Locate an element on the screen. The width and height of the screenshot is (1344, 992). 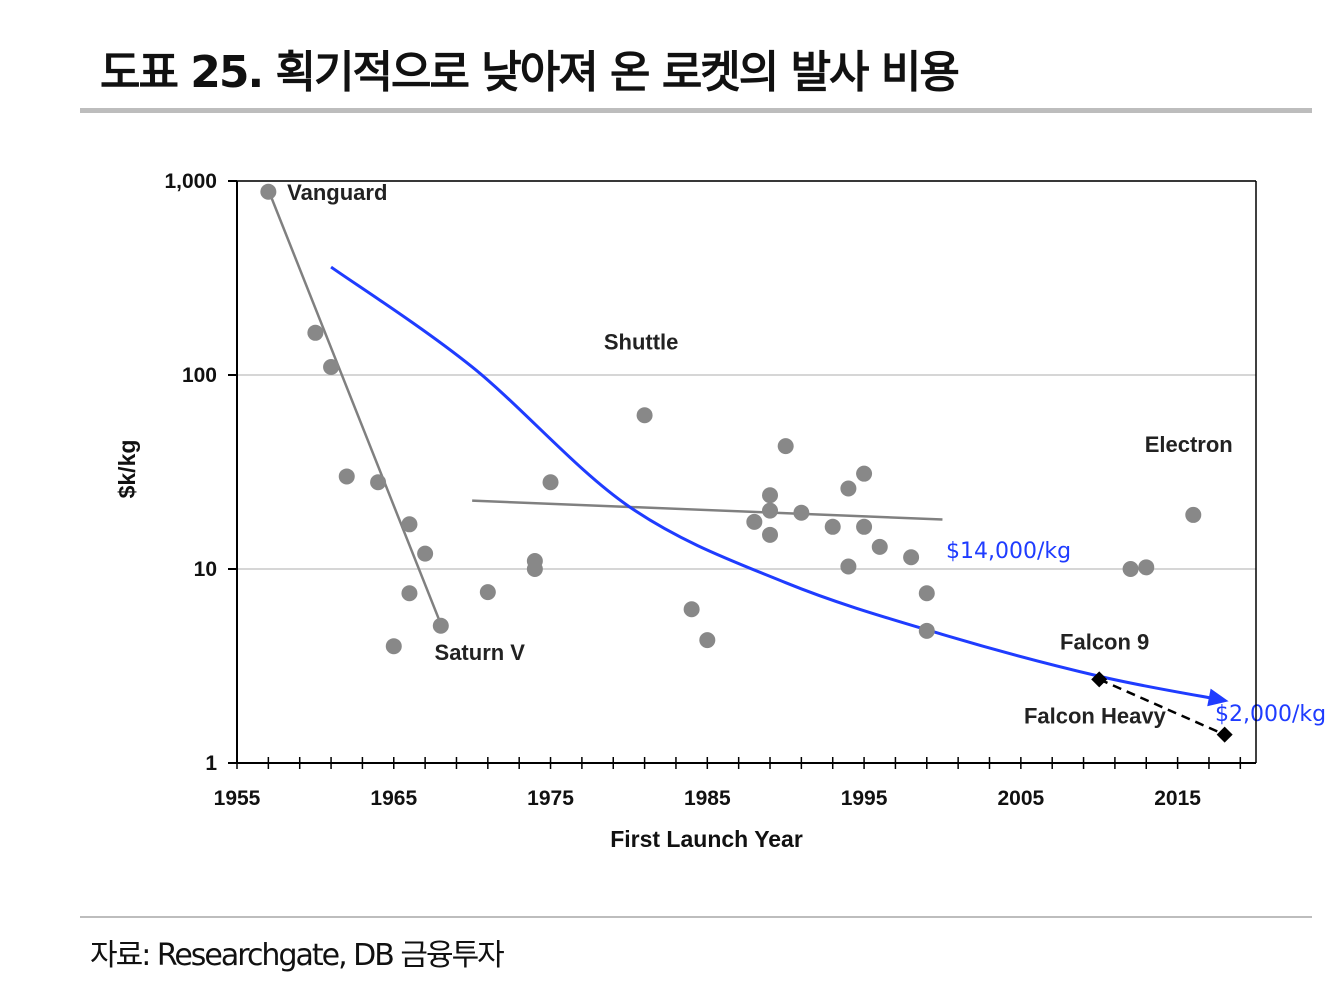
x-tick-label: 1985 is located at coordinates (707, 798).